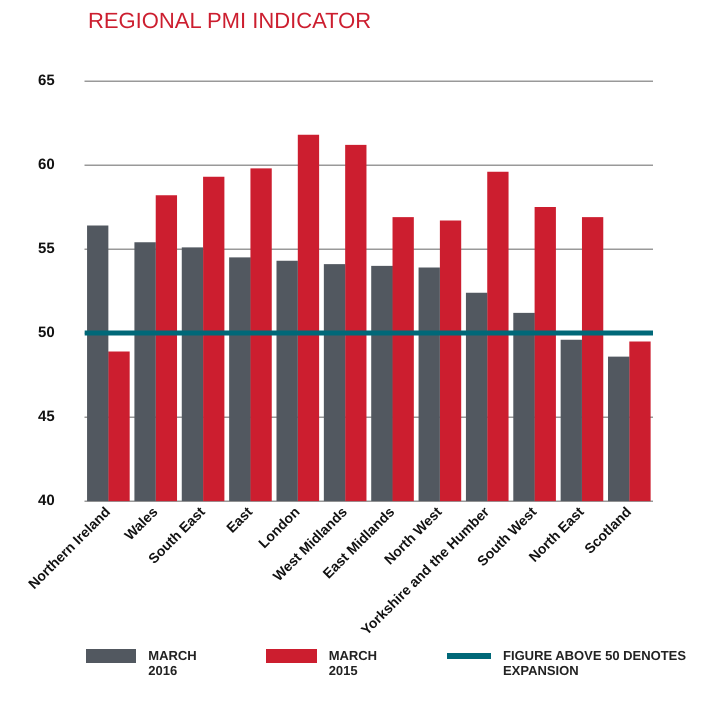 This screenshot has height=726, width=701. Describe the element at coordinates (173, 663) in the screenshot. I see `legend-label: MARCH 2016` at that location.